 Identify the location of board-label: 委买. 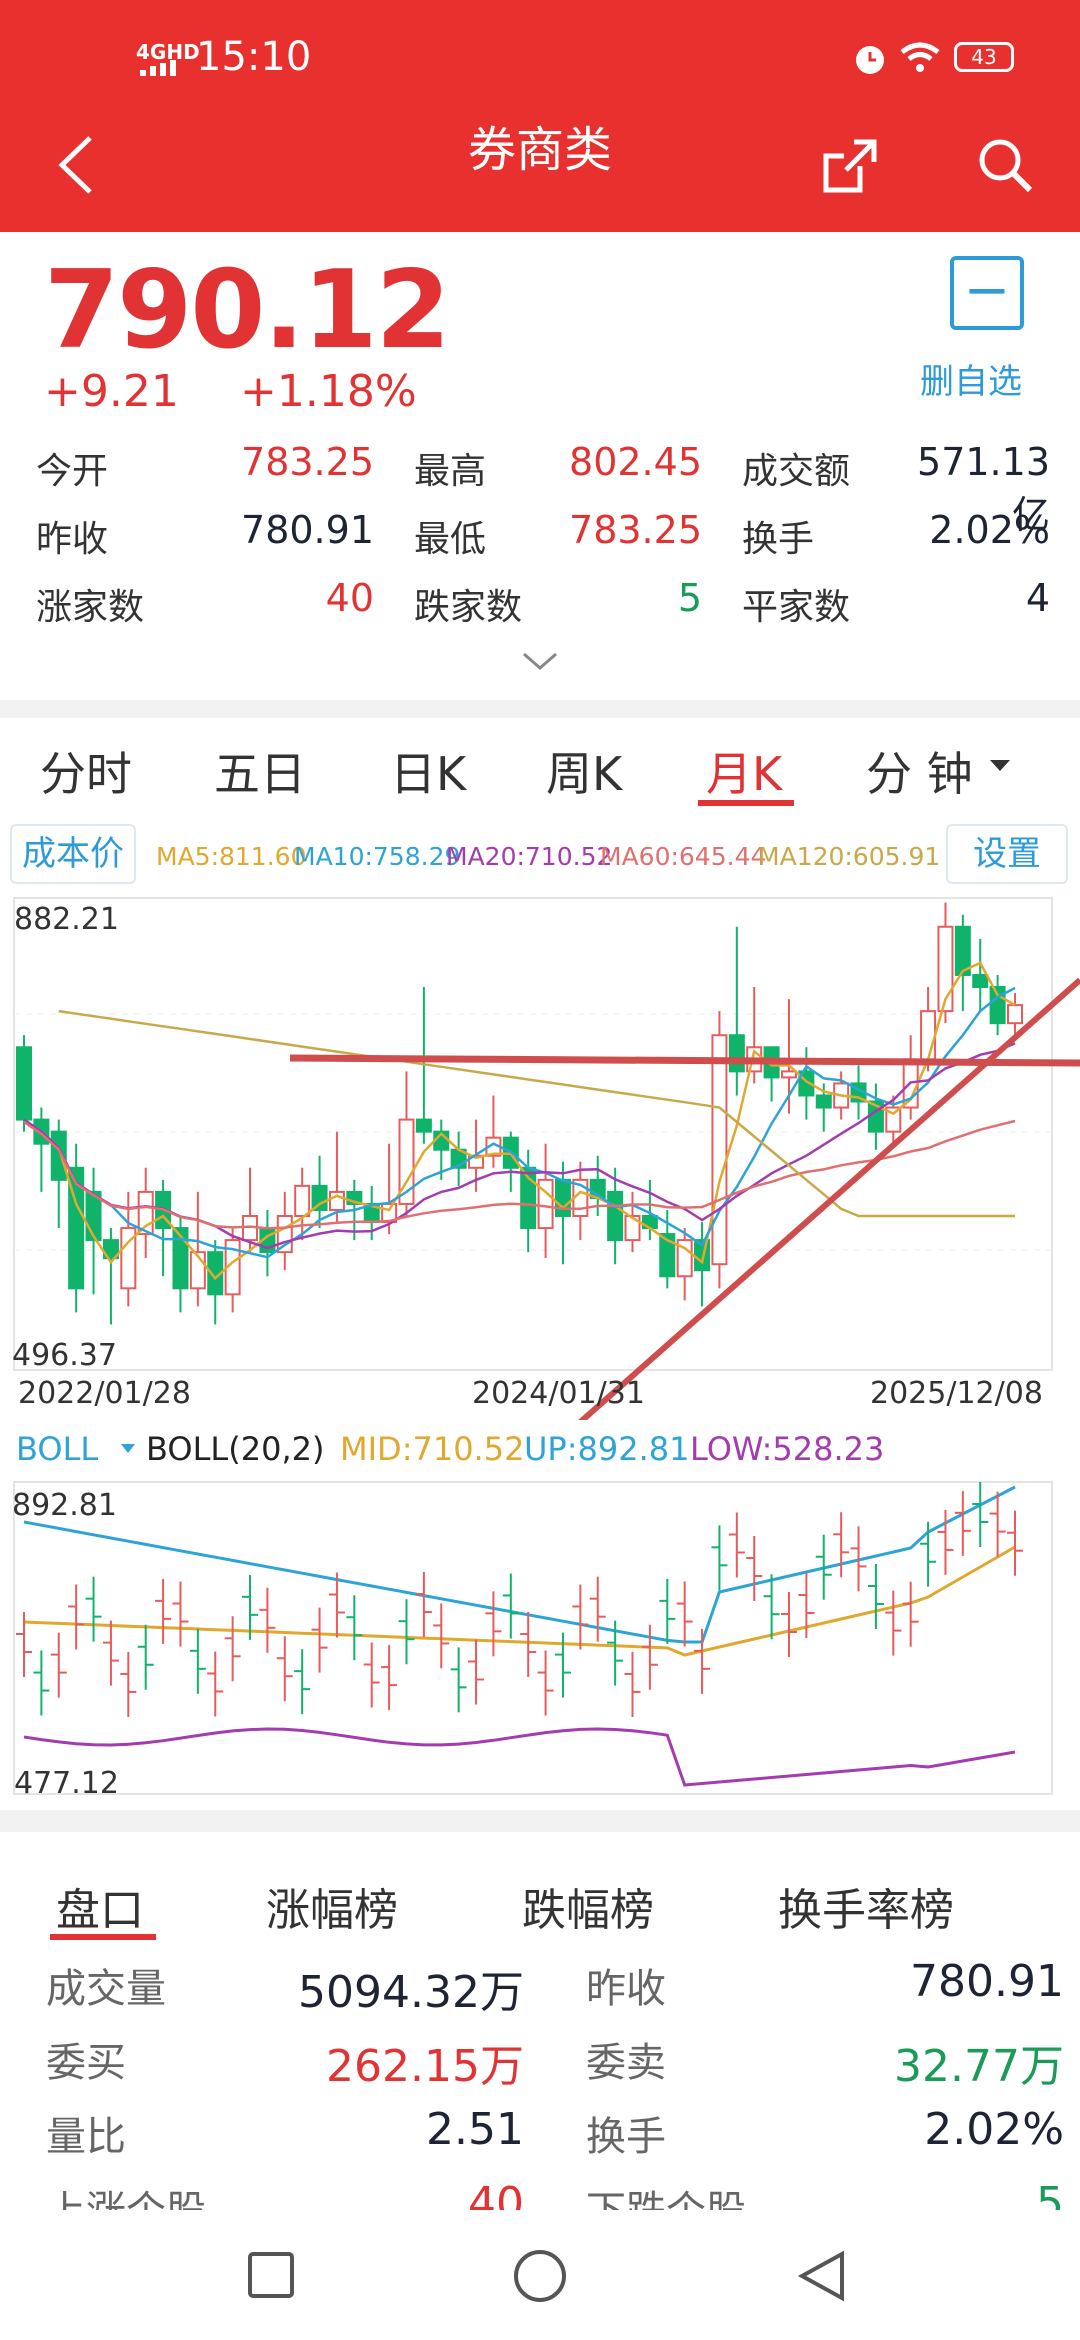
(86, 2063).